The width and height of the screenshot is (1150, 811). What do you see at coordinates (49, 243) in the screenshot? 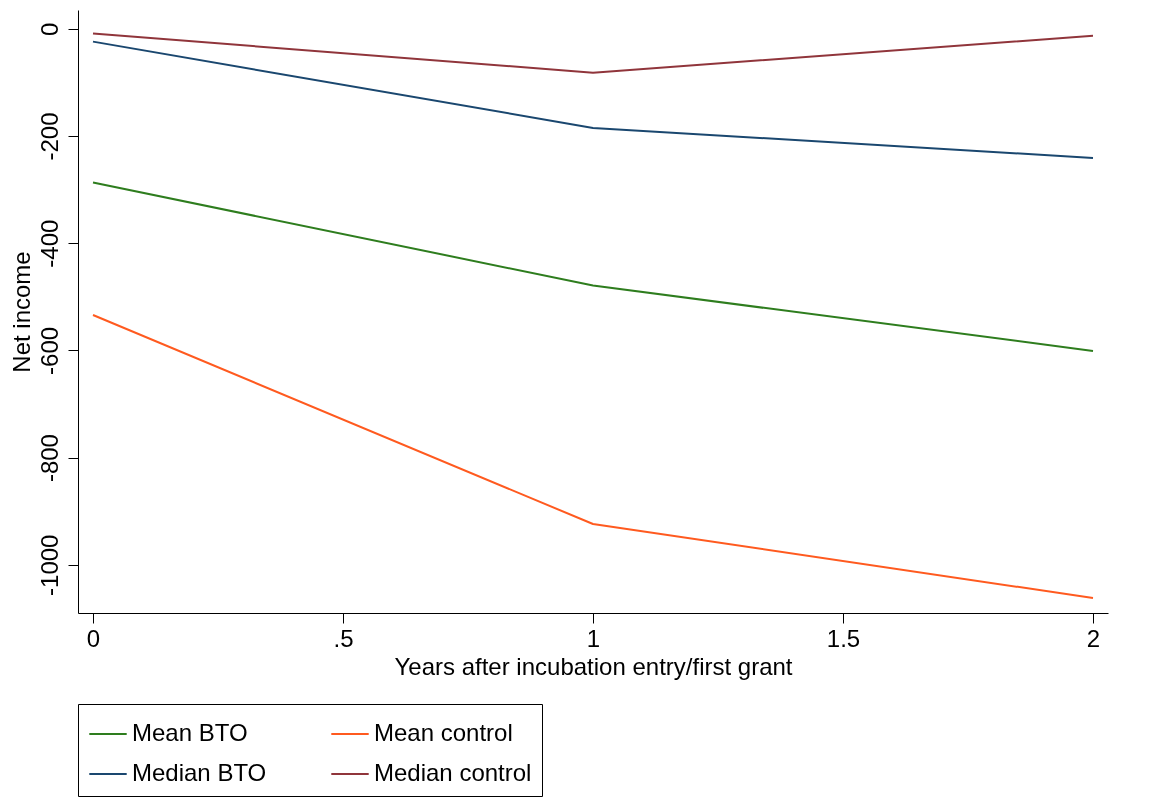
I see `y-tick-label: -400` at bounding box center [49, 243].